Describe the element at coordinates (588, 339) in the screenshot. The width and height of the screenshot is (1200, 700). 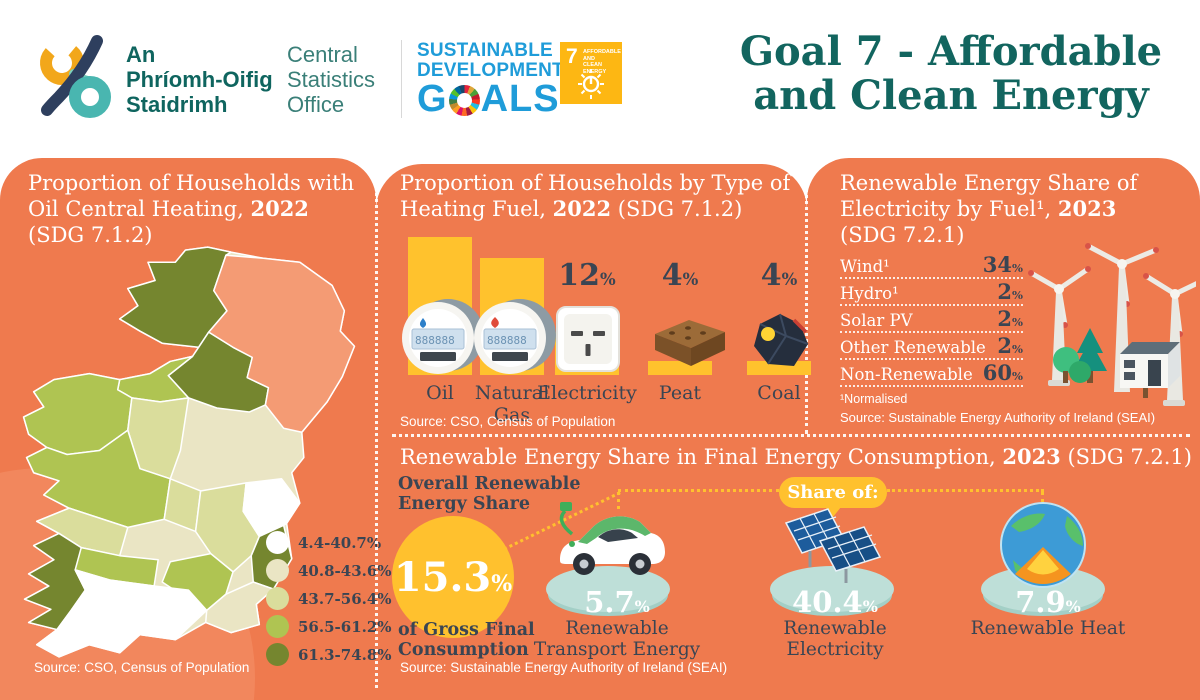
I see `electric-socket-icon` at that location.